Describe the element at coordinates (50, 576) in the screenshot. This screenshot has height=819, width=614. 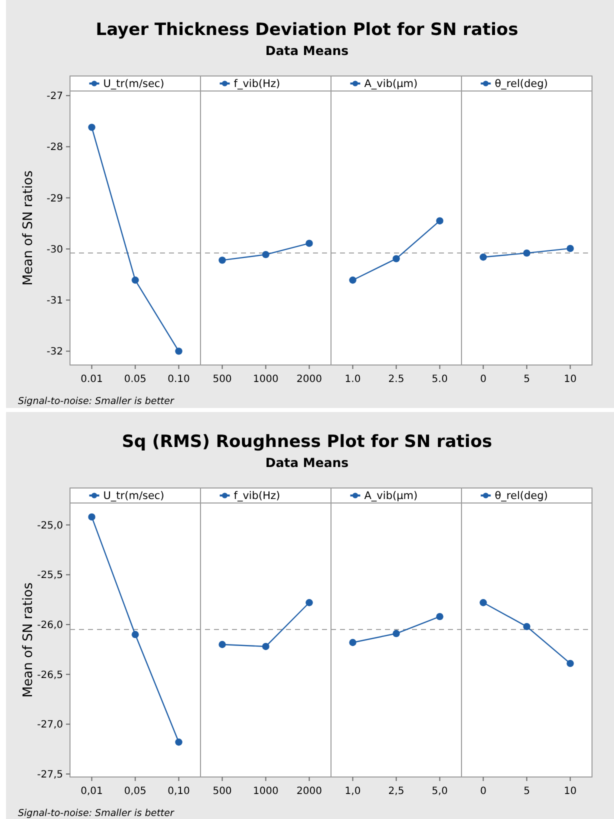
I see `y-tick-label: -25,5` at that location.